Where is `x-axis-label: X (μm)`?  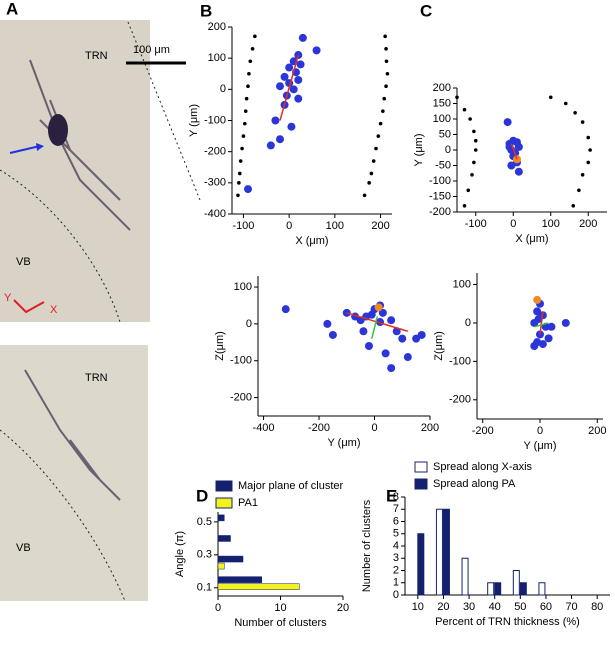
x-axis-label: X (μm) is located at coordinates (531, 239).